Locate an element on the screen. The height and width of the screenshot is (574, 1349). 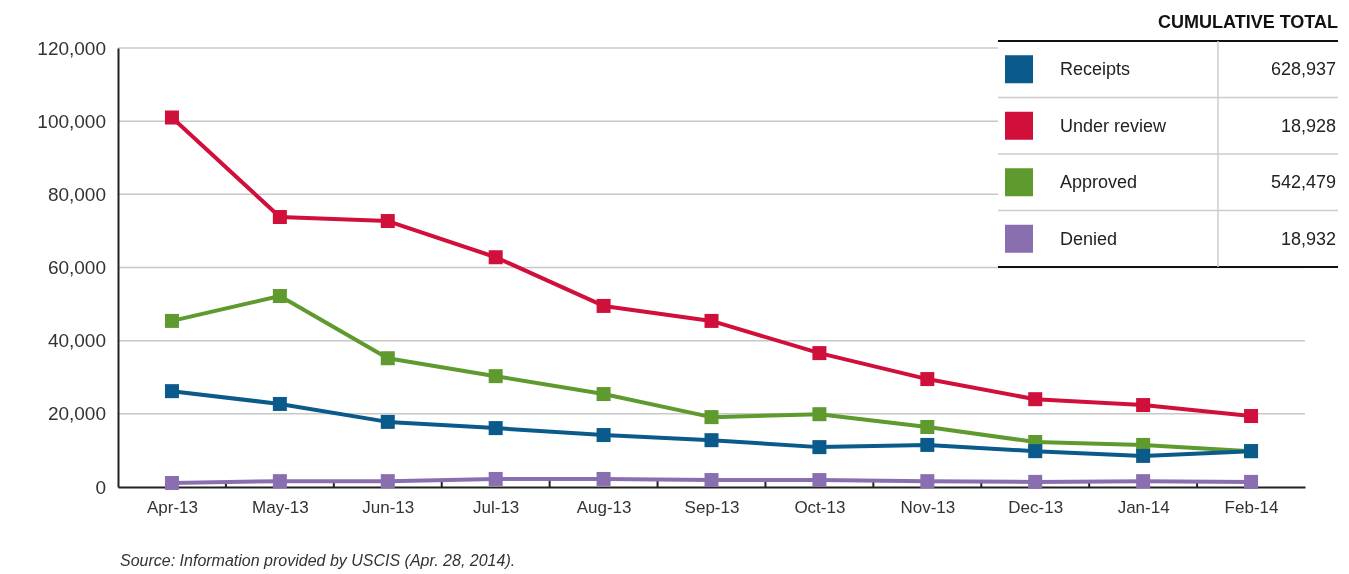
x-tick-label: Jan-14 is located at coordinates (1143, 508).